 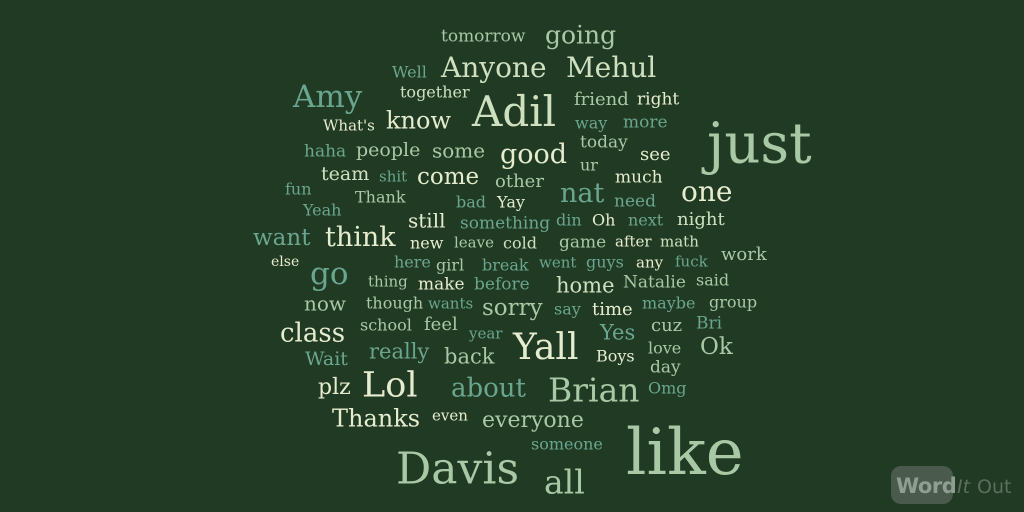 I want to click on word-tomorrow: tomorrow, so click(x=483, y=36).